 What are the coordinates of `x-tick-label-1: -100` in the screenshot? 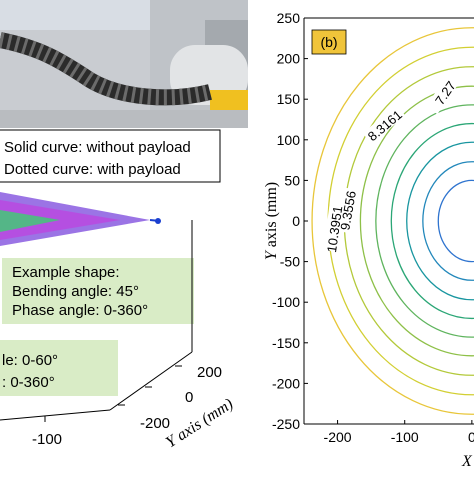 It's located at (405, 437).